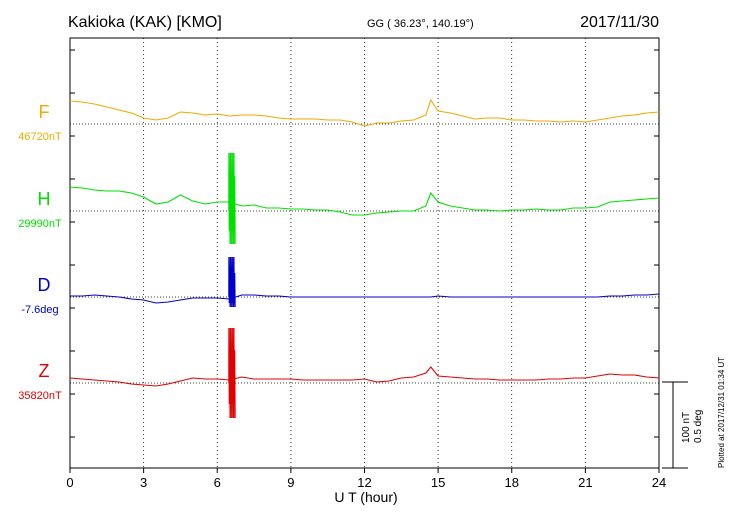  I want to click on x-axis-label: U T (hour), so click(365, 497).